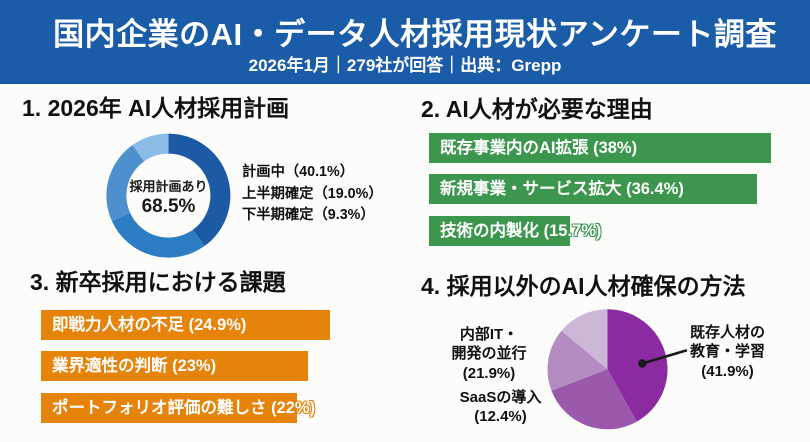 The width and height of the screenshot is (810, 442). Describe the element at coordinates (298, 172) in the screenshot. I see `donut-legend-item-0: 計画中（40.1%）` at that location.